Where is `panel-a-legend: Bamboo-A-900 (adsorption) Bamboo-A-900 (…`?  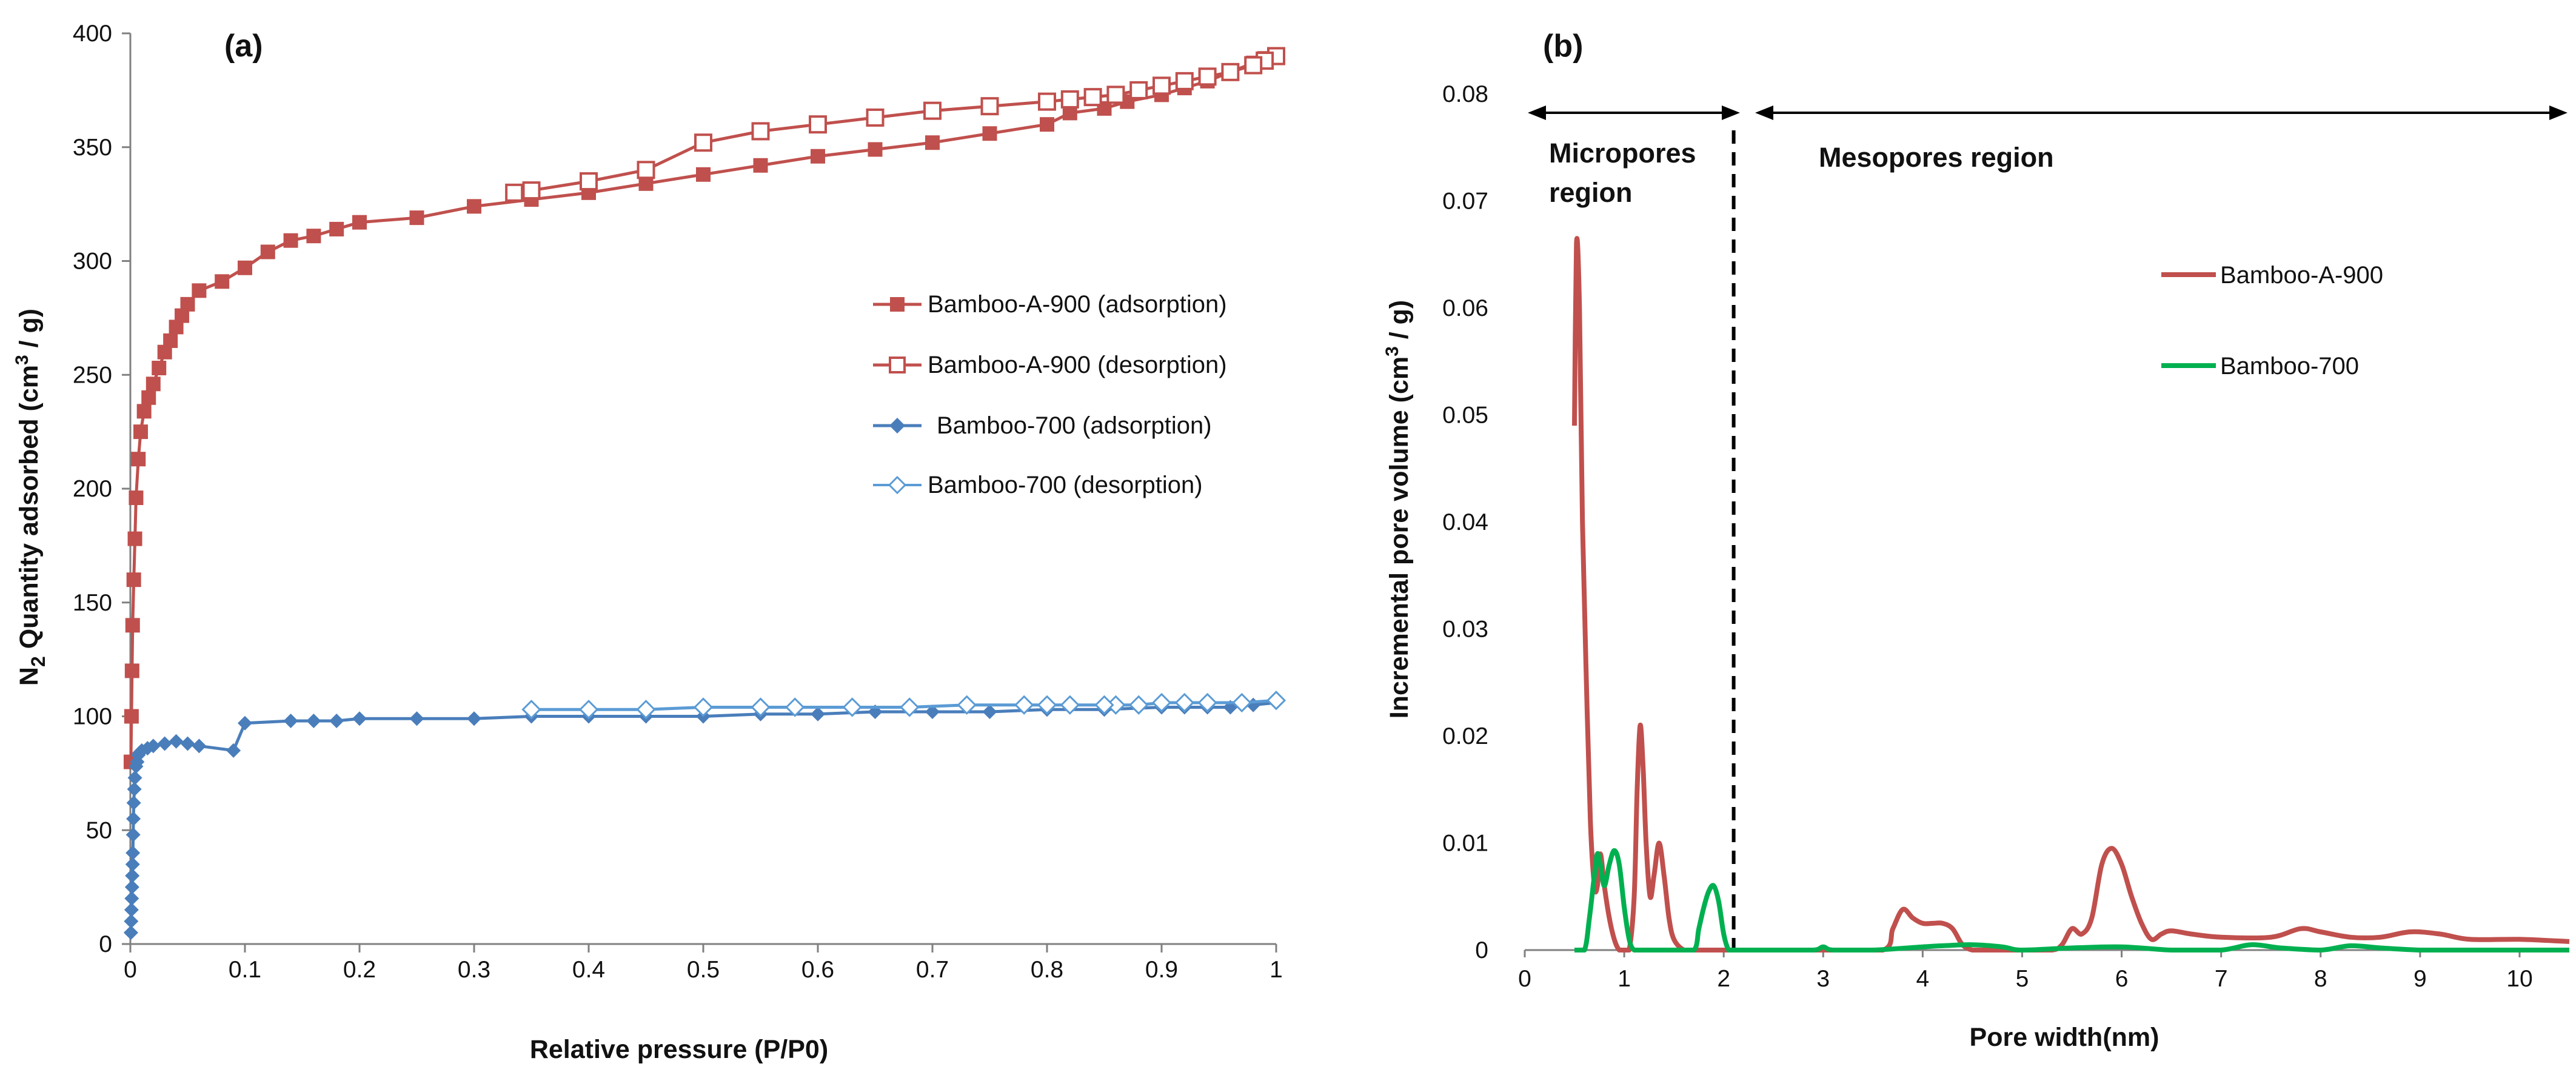
panel-a-legend: Bamboo-A-900 (adsorption) Bamboo-A-900 (… is located at coordinates (1050, 394).